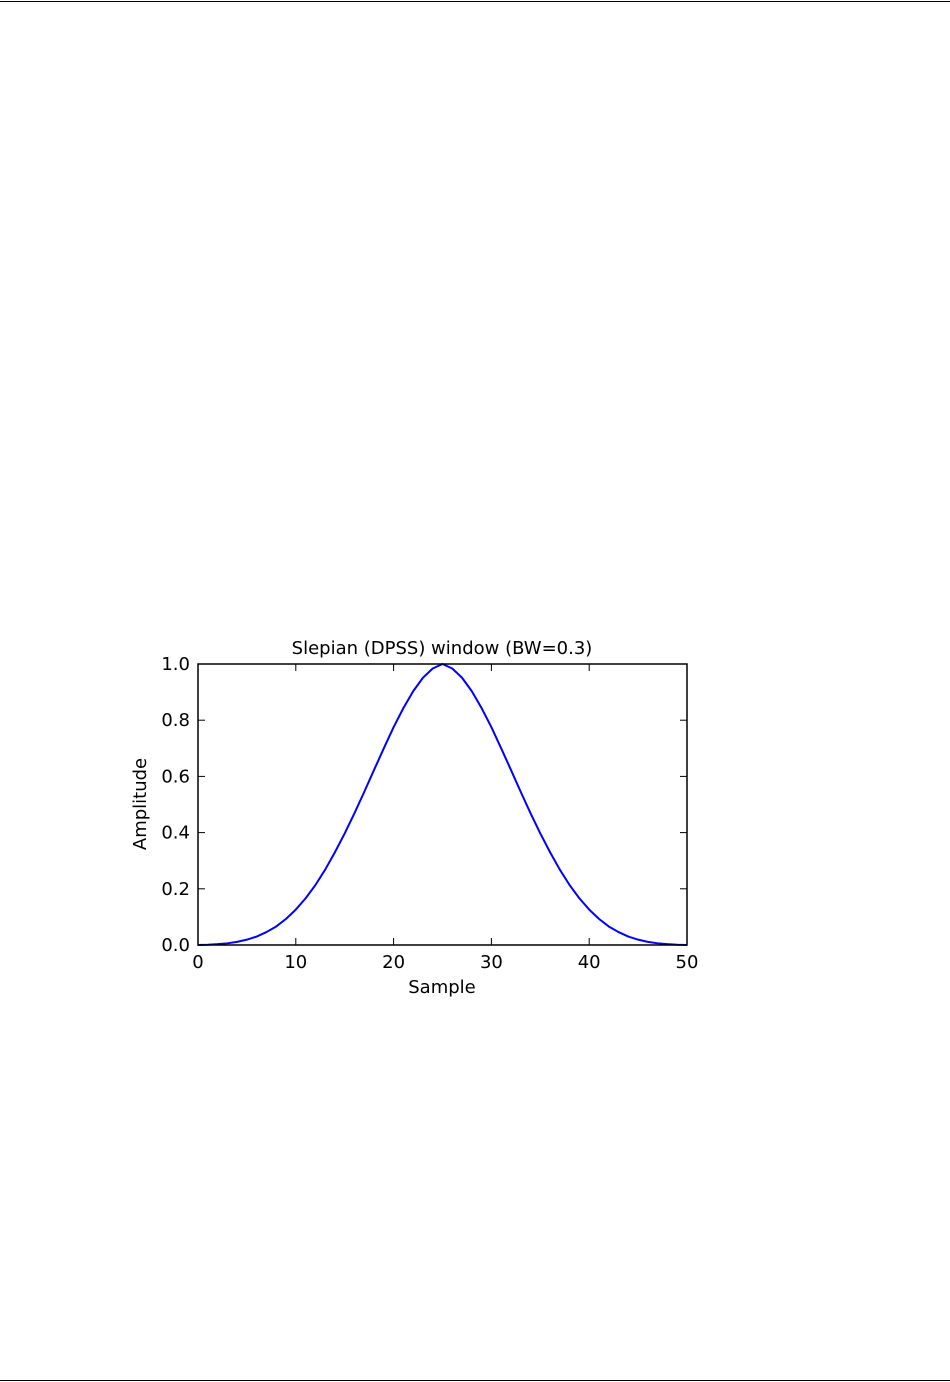 The height and width of the screenshot is (1382, 950). Describe the element at coordinates (197, 962) in the screenshot. I see `x-tick-label: 0` at that location.